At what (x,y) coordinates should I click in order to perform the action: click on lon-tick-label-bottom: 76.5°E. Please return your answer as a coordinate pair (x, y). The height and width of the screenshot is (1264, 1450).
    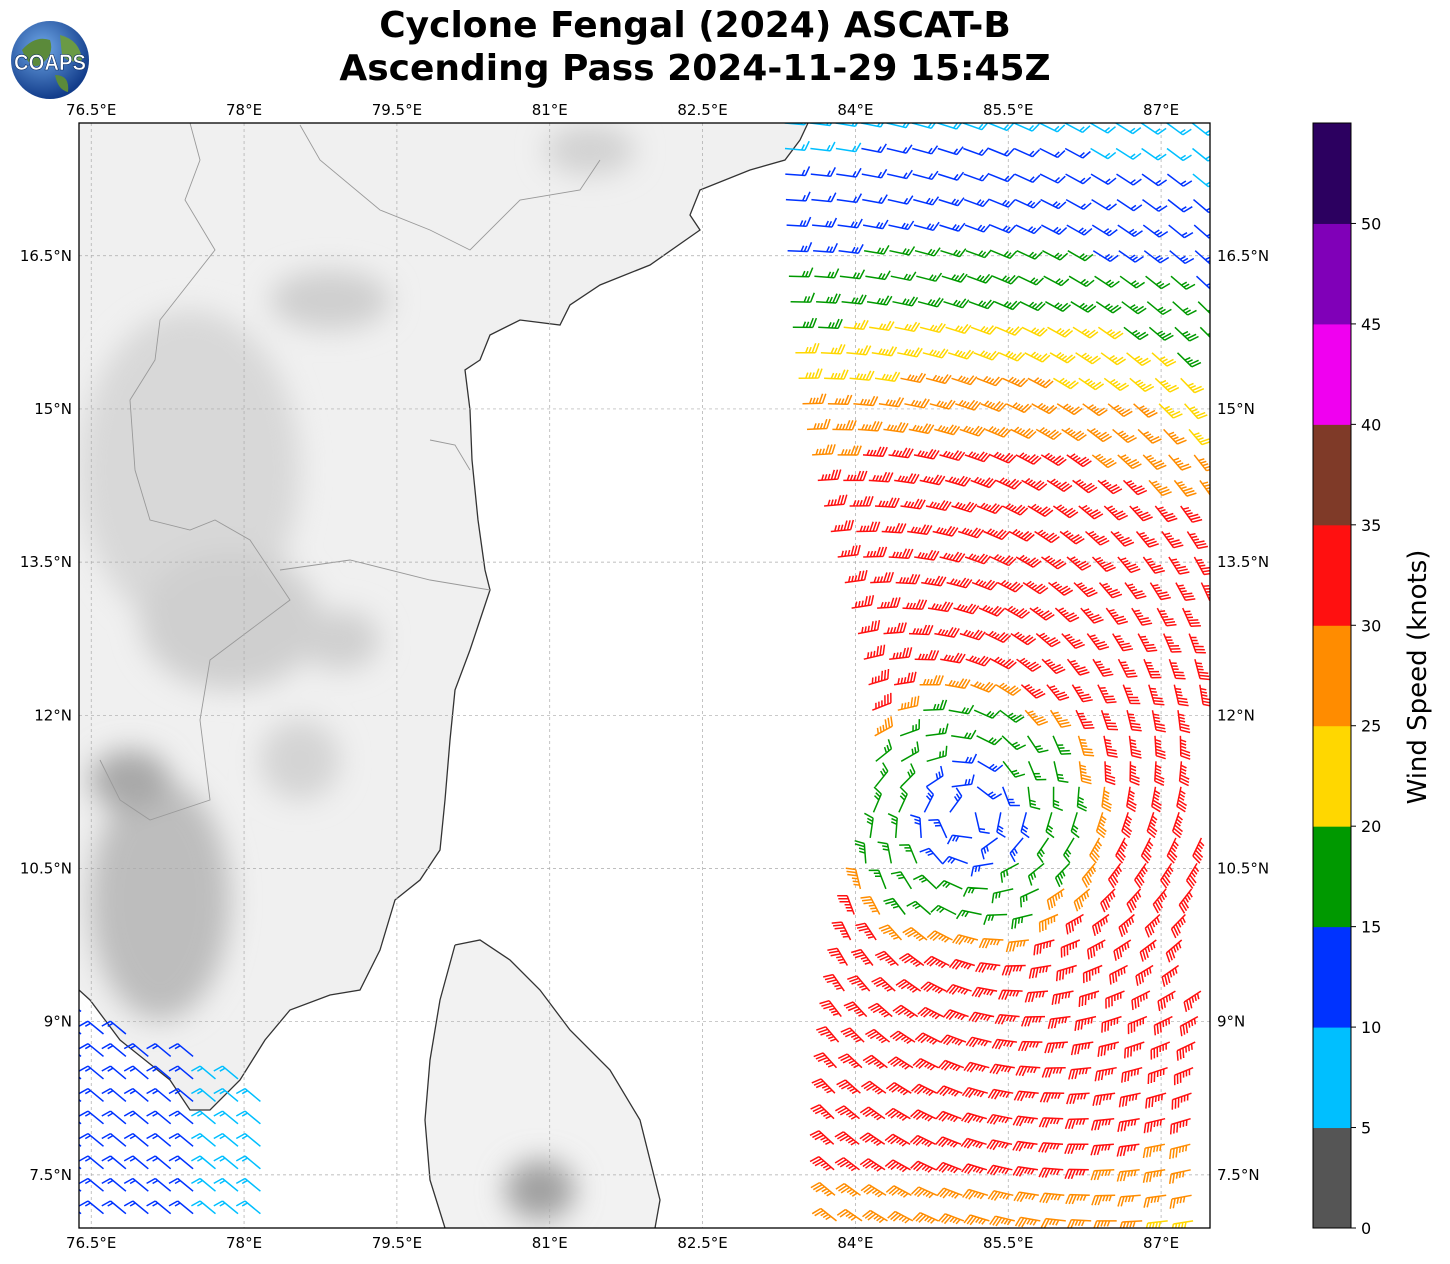
    Looking at the image, I should click on (91, 1243).